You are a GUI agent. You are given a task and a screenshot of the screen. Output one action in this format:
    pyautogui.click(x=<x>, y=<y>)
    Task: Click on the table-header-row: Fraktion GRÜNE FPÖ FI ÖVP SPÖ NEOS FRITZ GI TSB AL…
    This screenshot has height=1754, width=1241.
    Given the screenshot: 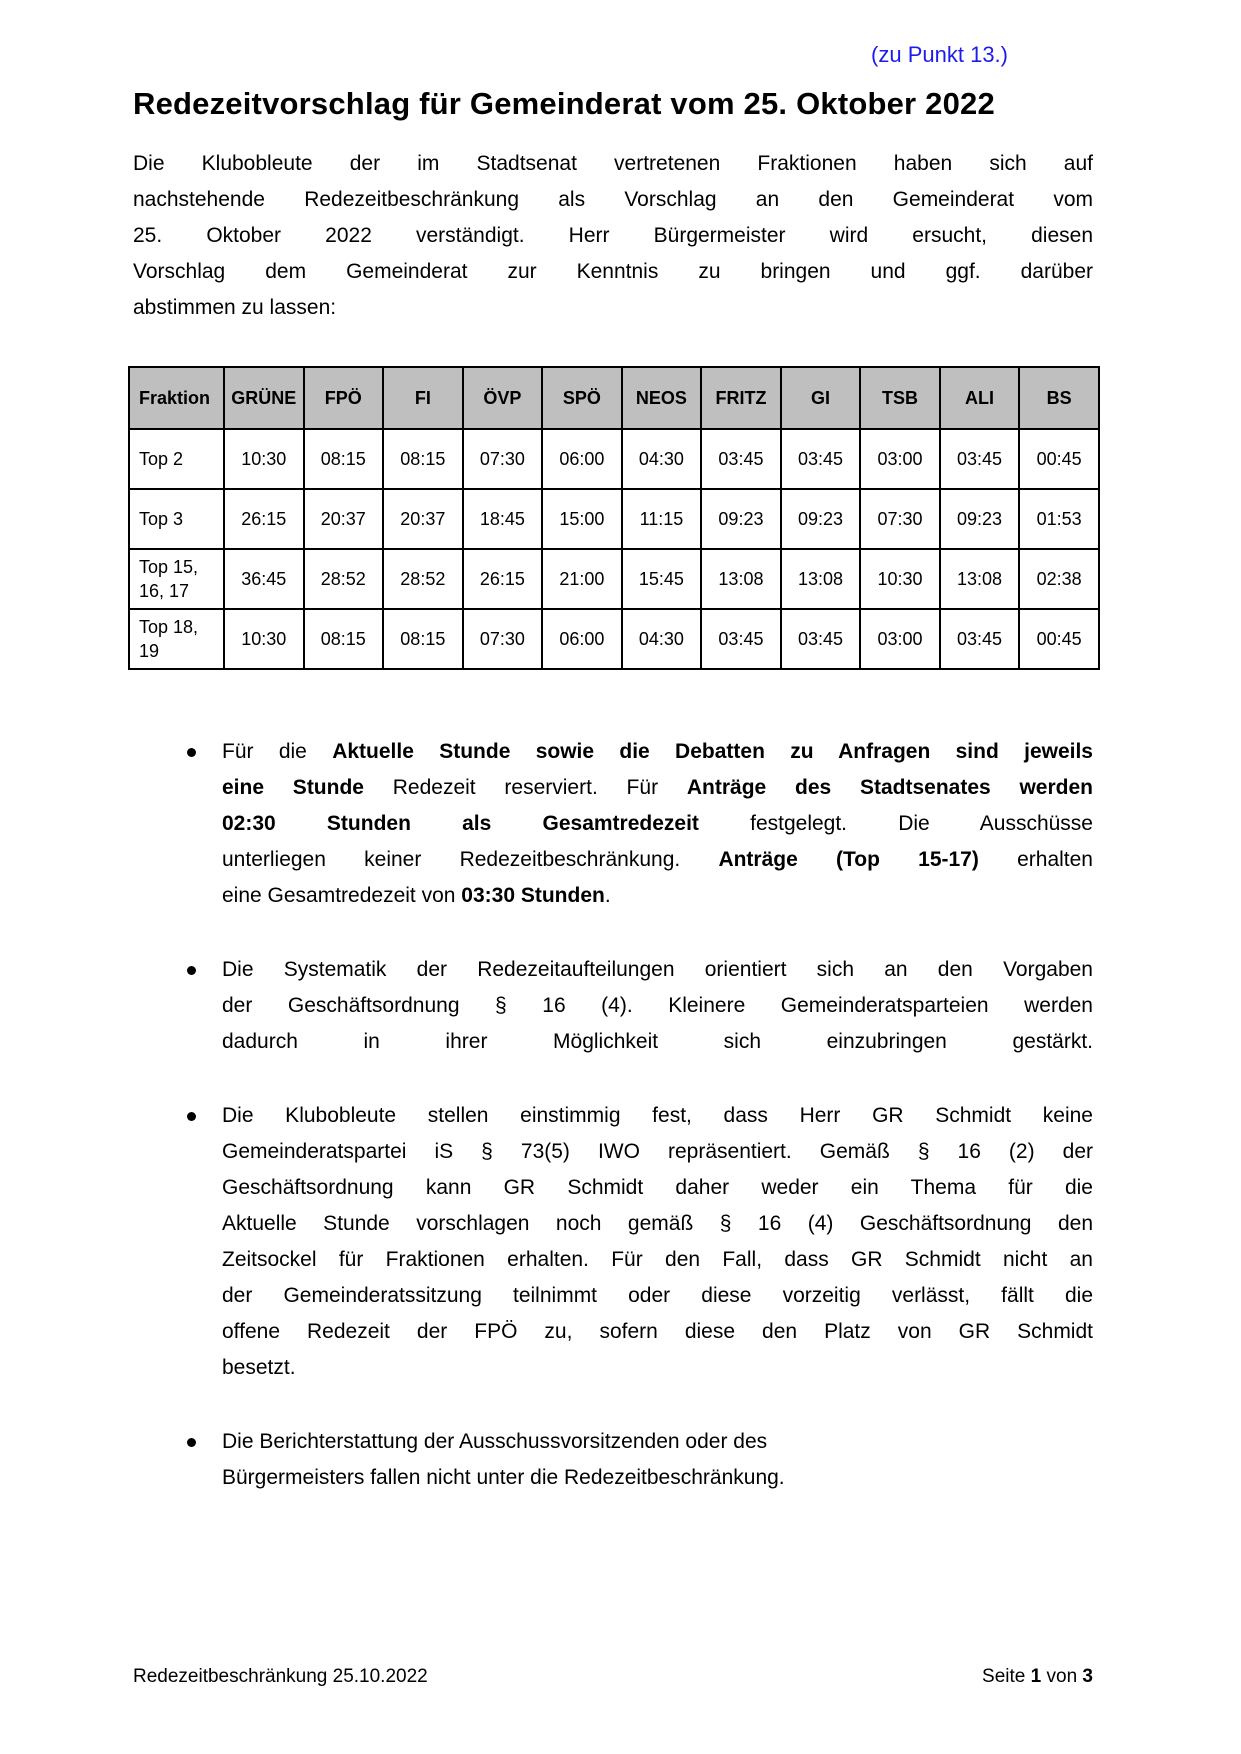 What is the action you would take?
    pyautogui.click(x=614, y=398)
    